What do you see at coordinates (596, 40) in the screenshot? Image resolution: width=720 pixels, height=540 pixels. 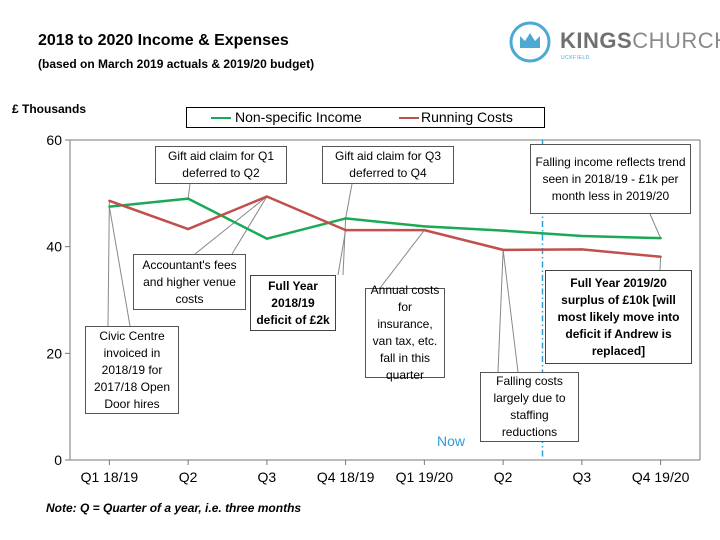 I see `logo-brand-bold: KINGS` at bounding box center [596, 40].